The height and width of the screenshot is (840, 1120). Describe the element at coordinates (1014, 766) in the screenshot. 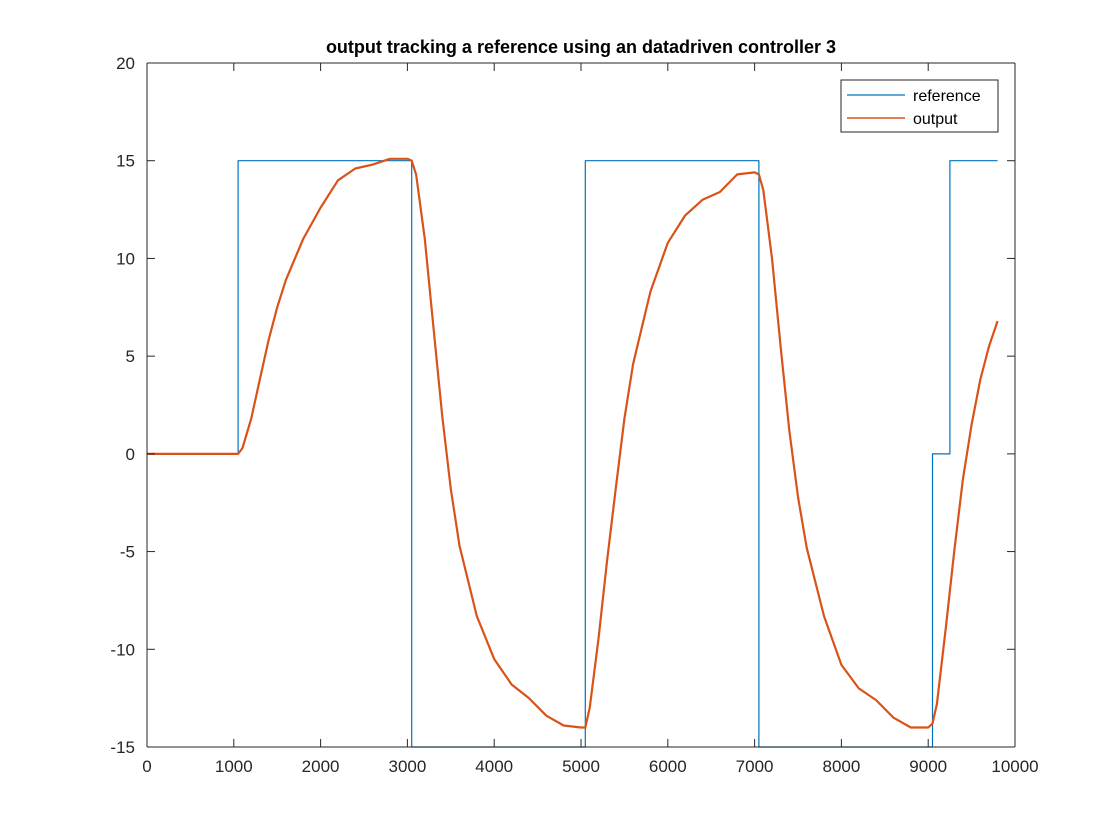

I see `x-tick-label: 10000` at that location.